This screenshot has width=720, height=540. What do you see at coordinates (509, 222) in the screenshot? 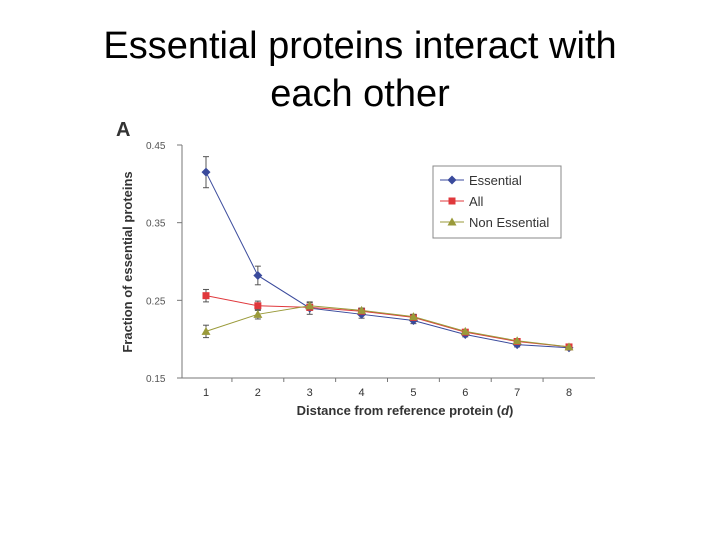
I see `legend-label: Non Essential` at bounding box center [509, 222].